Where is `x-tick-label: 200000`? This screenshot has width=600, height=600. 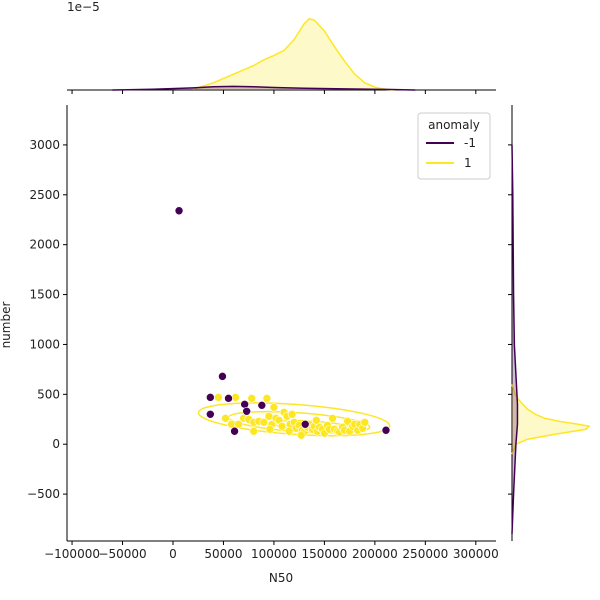 x-tick-label: 200000 is located at coordinates (375, 554).